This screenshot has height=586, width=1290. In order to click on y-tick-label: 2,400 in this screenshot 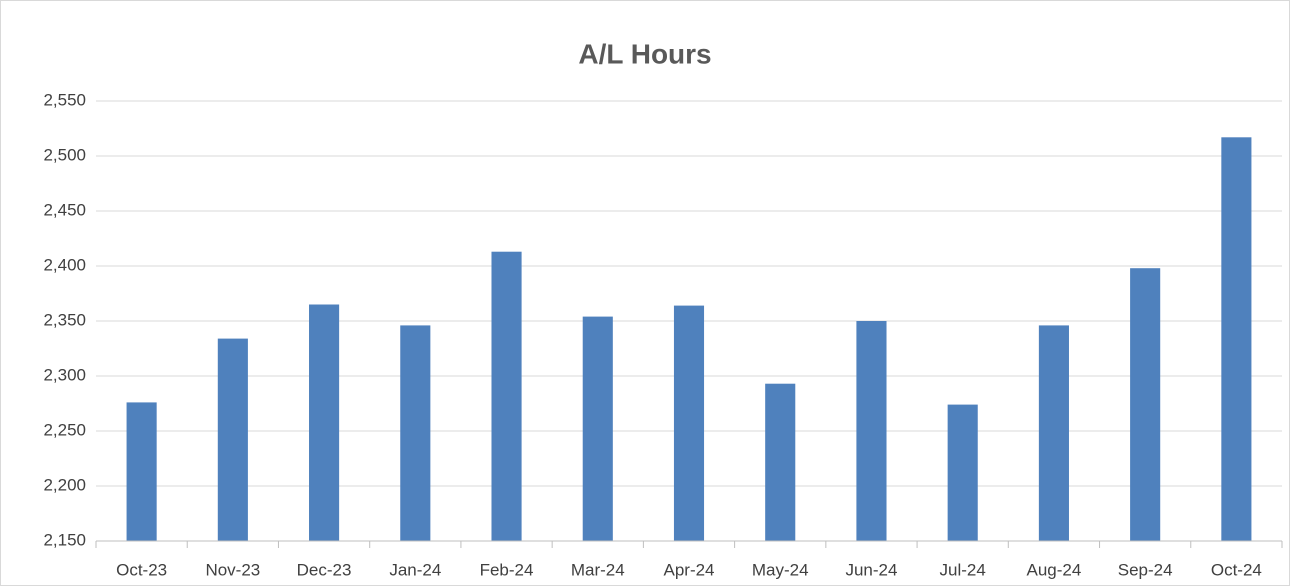, I will do `click(64, 264)`.